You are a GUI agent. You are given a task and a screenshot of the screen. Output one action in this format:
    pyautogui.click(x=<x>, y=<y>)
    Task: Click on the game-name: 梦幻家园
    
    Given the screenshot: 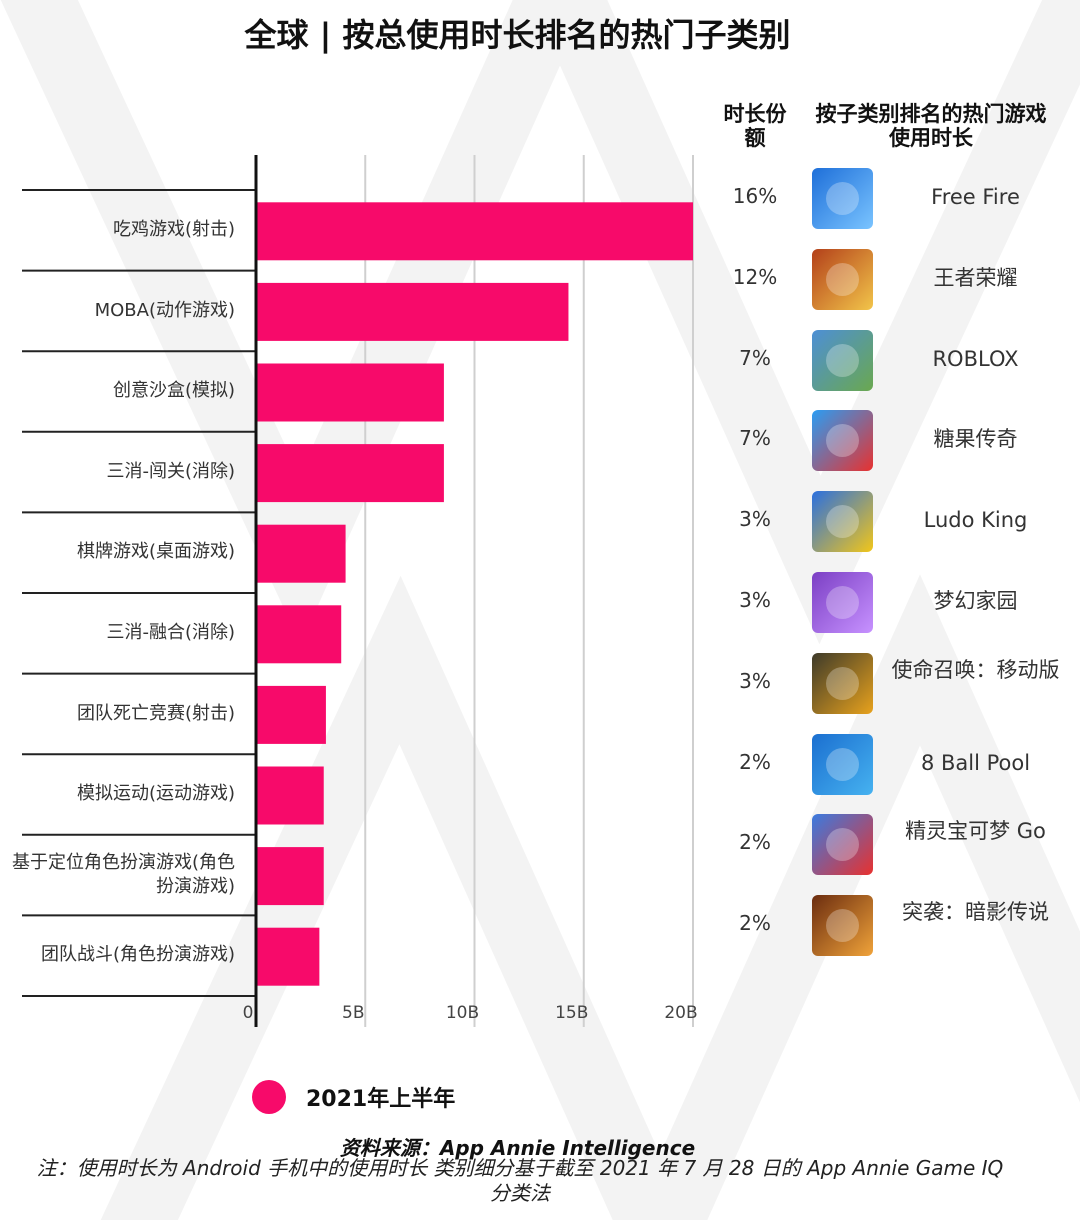 What is the action you would take?
    pyautogui.click(x=975, y=601)
    